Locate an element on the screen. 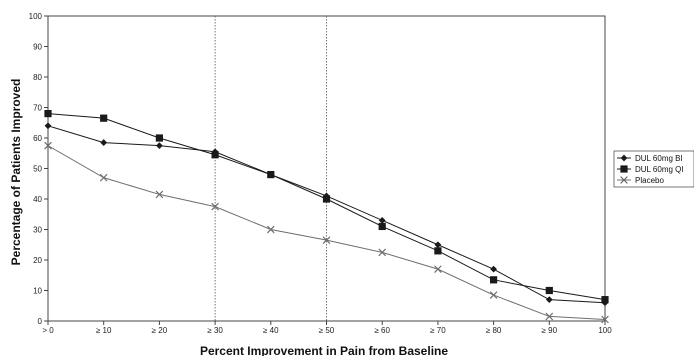  y-tick-label: 50 is located at coordinates (37, 169).